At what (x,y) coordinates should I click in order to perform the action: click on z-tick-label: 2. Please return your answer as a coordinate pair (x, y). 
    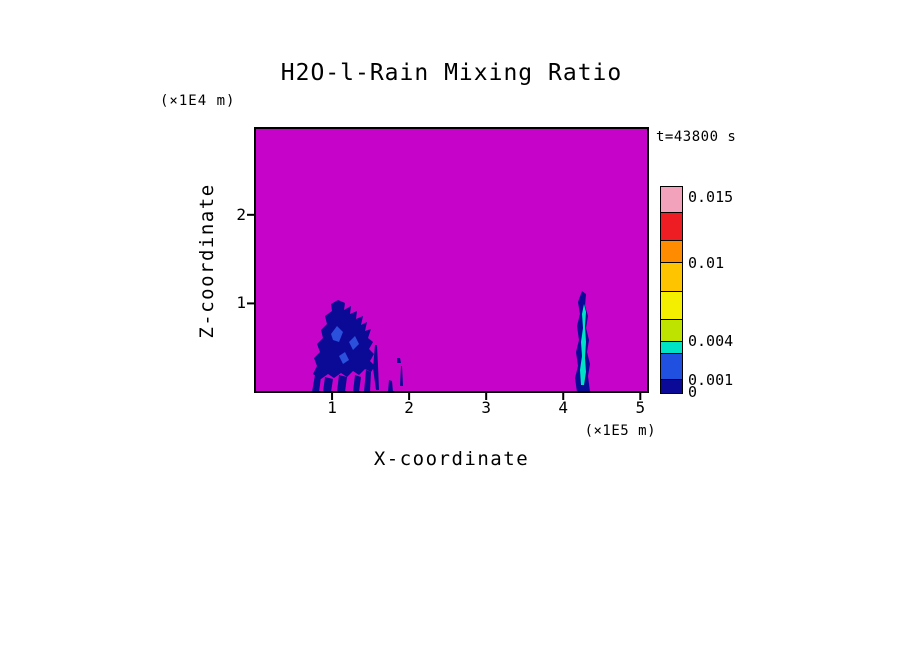
    Looking at the image, I should click on (241, 214).